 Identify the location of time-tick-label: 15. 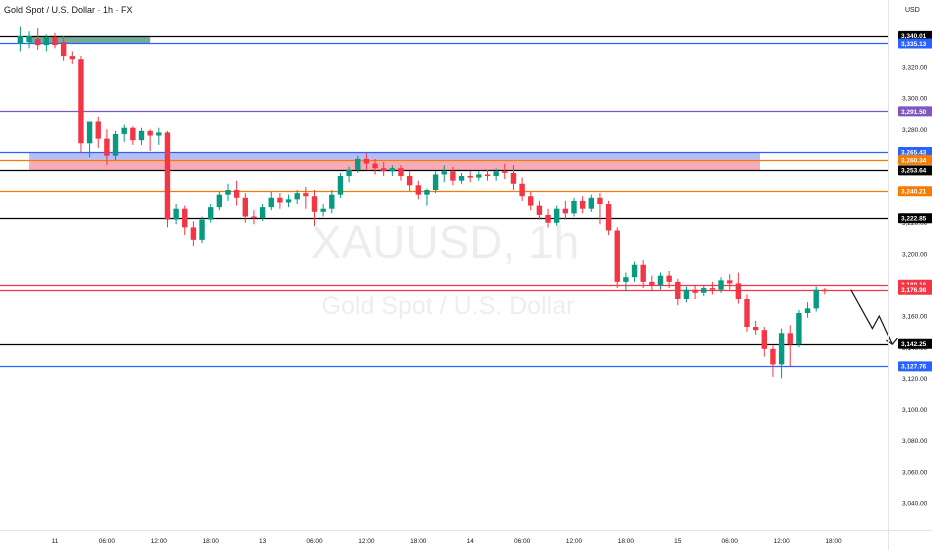
(678, 541).